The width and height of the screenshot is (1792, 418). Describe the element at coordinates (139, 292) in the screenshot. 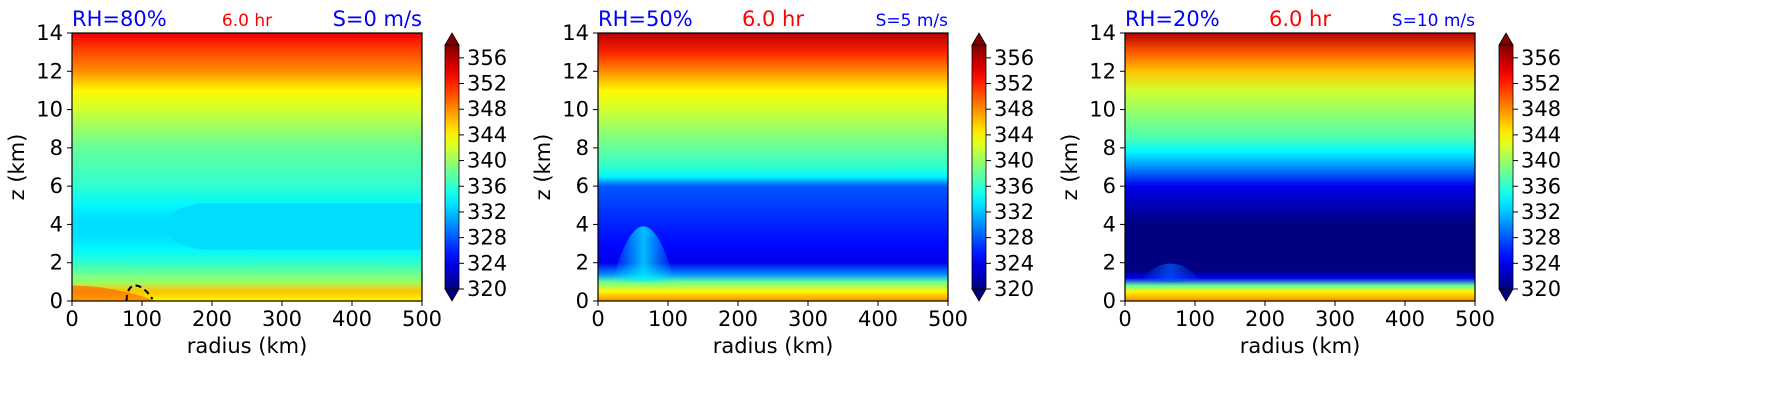

I see `dashed-contour` at that location.